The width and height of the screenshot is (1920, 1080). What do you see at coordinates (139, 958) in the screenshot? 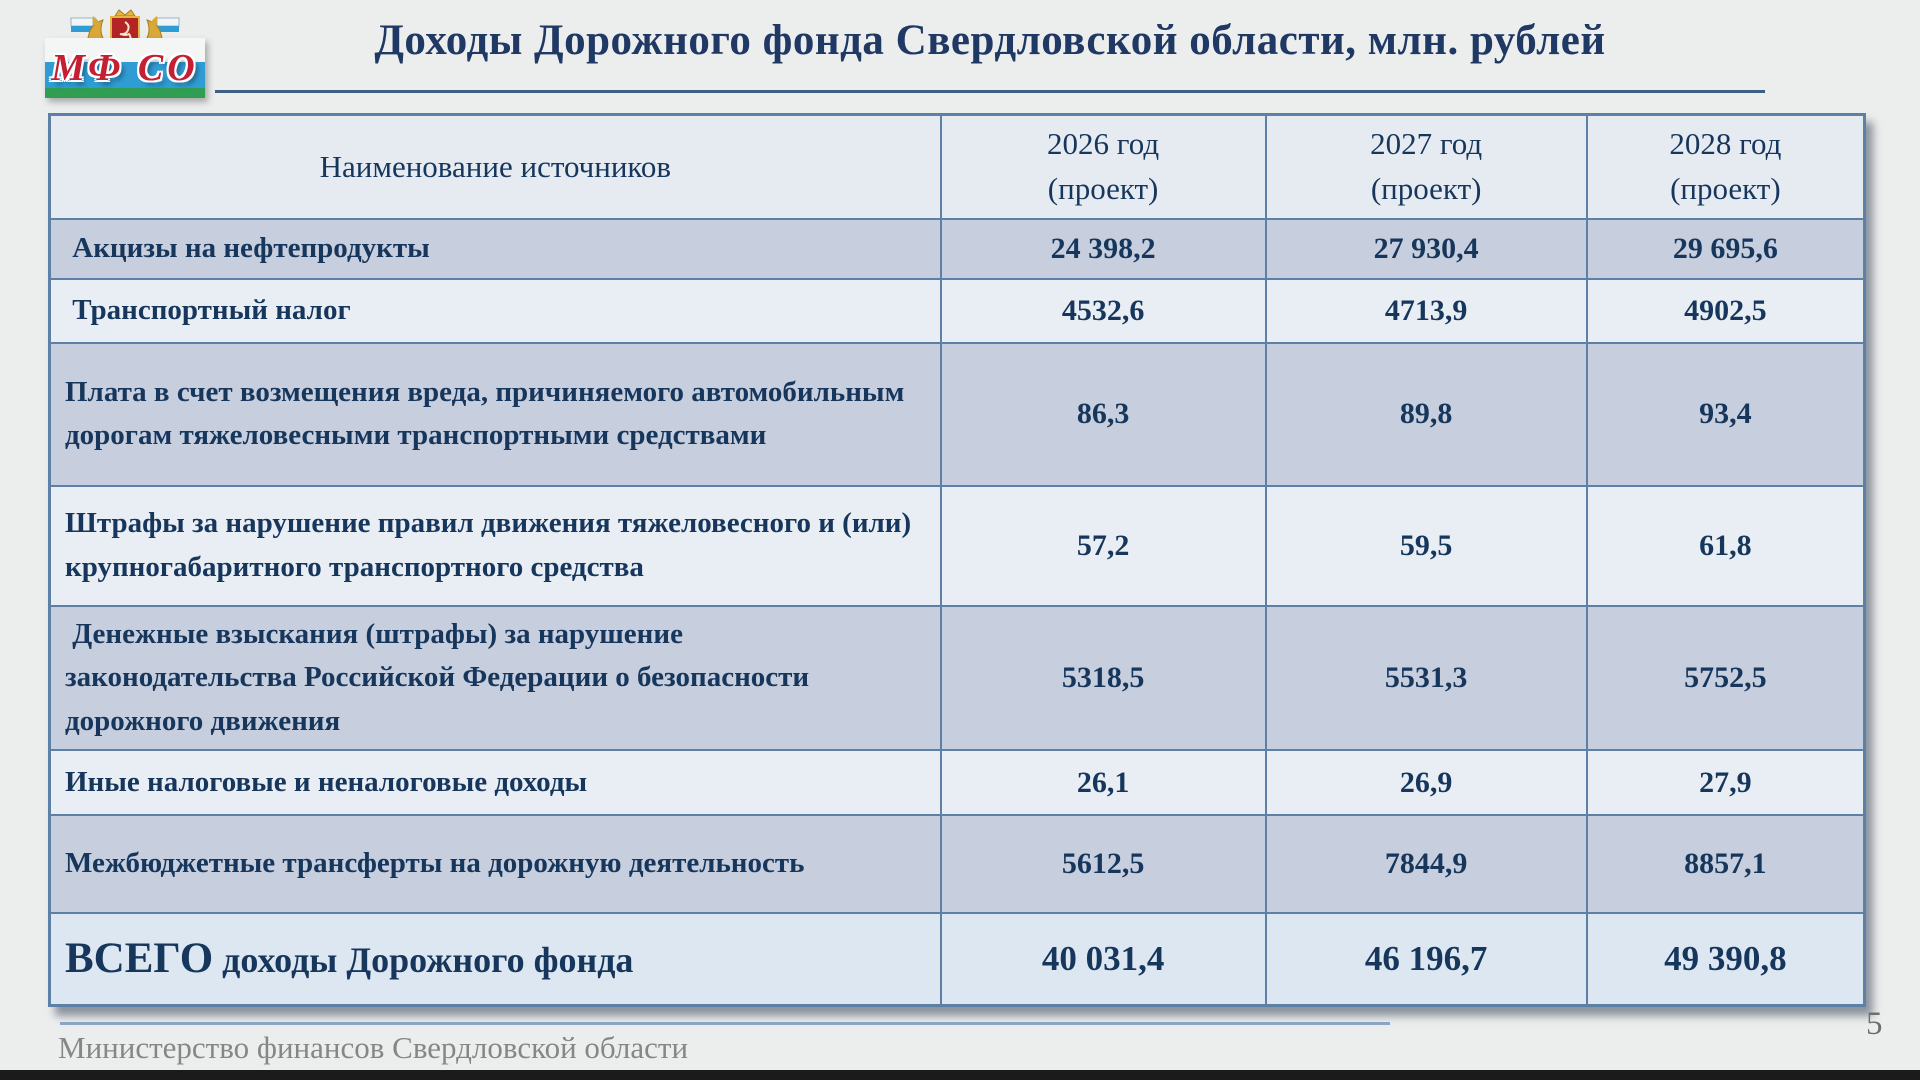
I see `total-label-caps: ВСЕГО` at bounding box center [139, 958].